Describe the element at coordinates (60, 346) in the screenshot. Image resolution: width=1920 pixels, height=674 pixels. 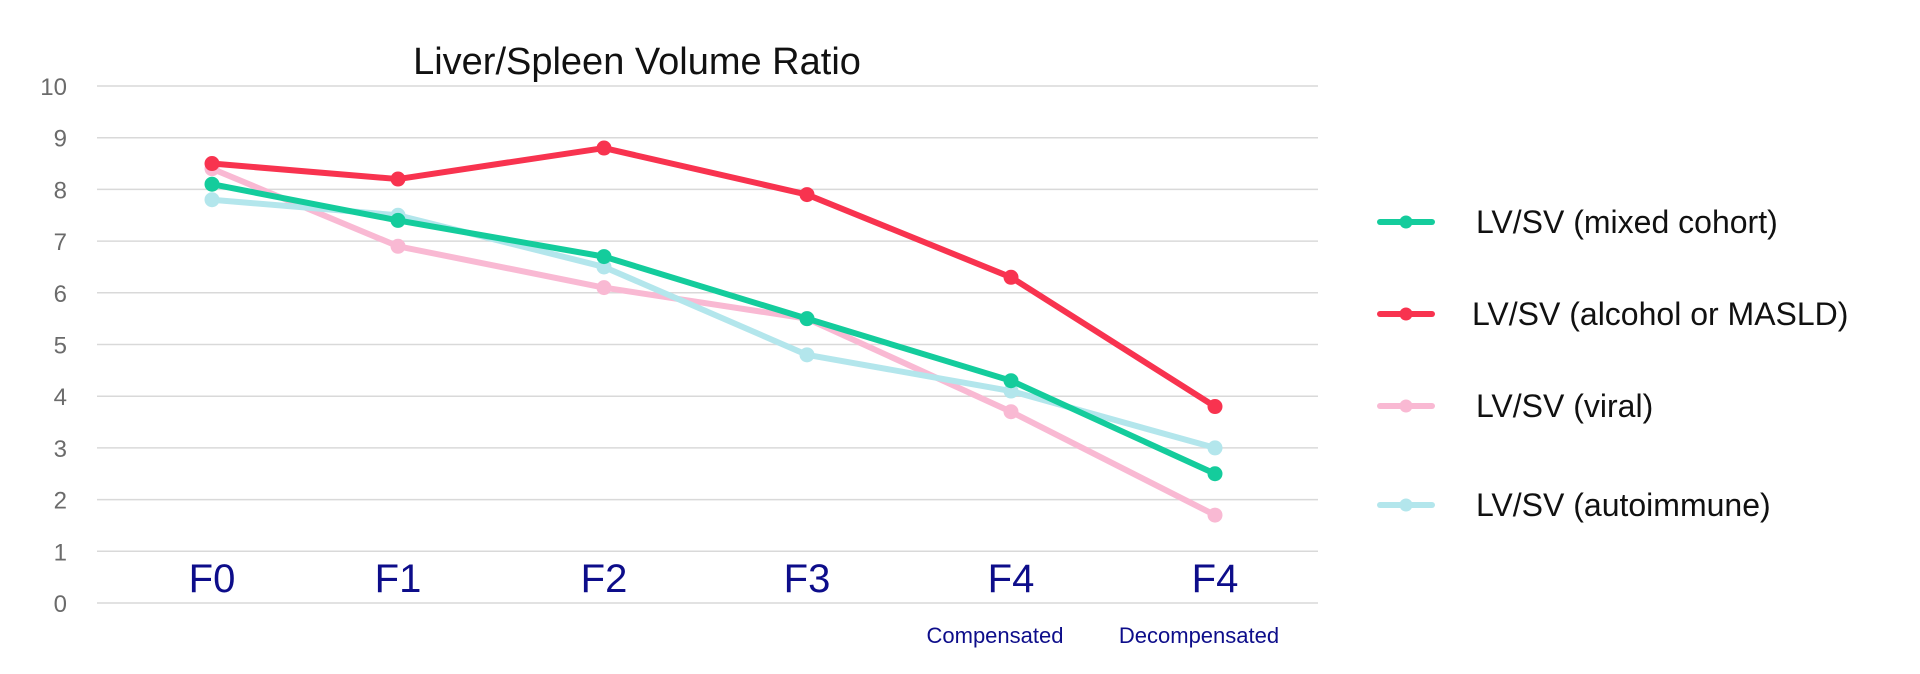
I see `y-tick-label: 5` at that location.